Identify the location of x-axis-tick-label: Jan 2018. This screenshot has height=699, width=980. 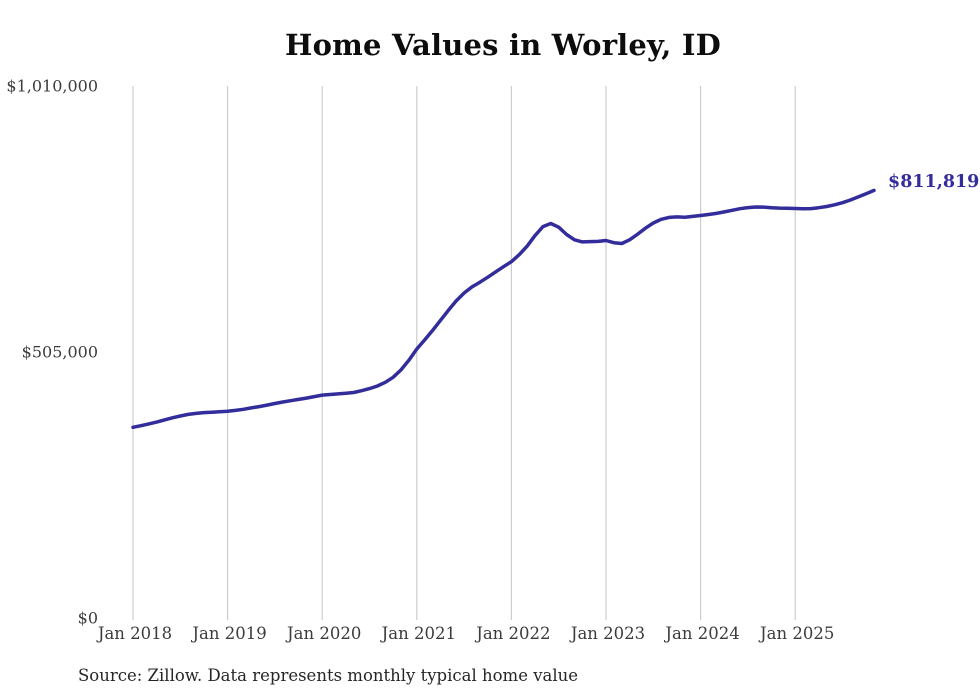
(135, 633).